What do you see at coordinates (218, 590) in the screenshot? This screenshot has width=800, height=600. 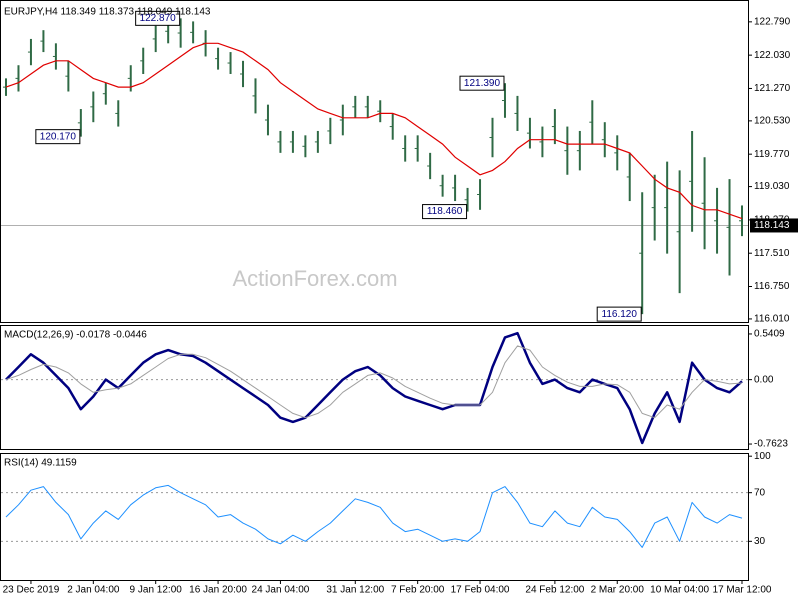 I see `x-tick-label: 16 Jan 20:00` at bounding box center [218, 590].